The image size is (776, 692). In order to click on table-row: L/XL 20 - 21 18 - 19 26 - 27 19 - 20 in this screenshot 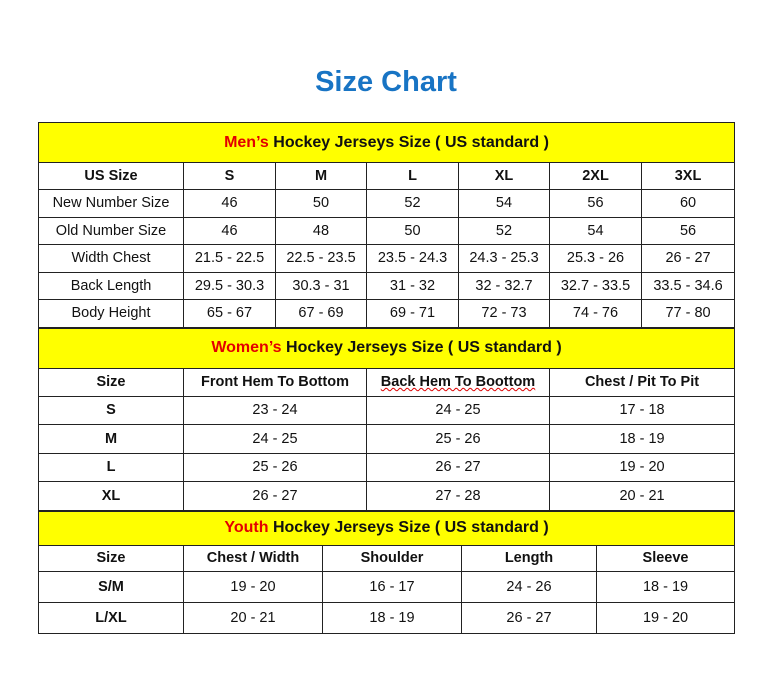, I will do `click(387, 617)`.